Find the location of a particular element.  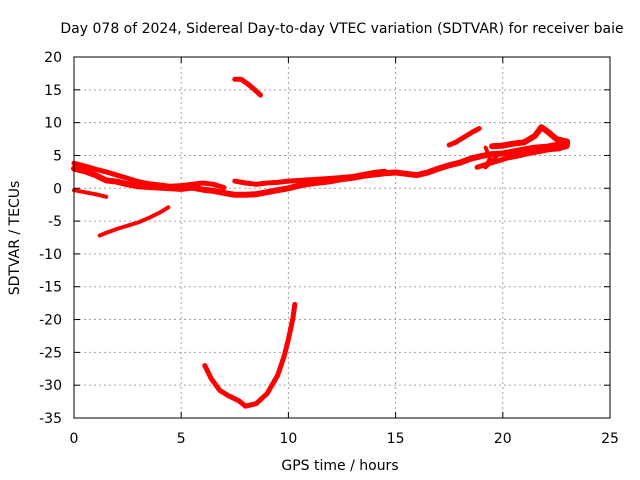

trace-lower-left is located at coordinates (90, 193).